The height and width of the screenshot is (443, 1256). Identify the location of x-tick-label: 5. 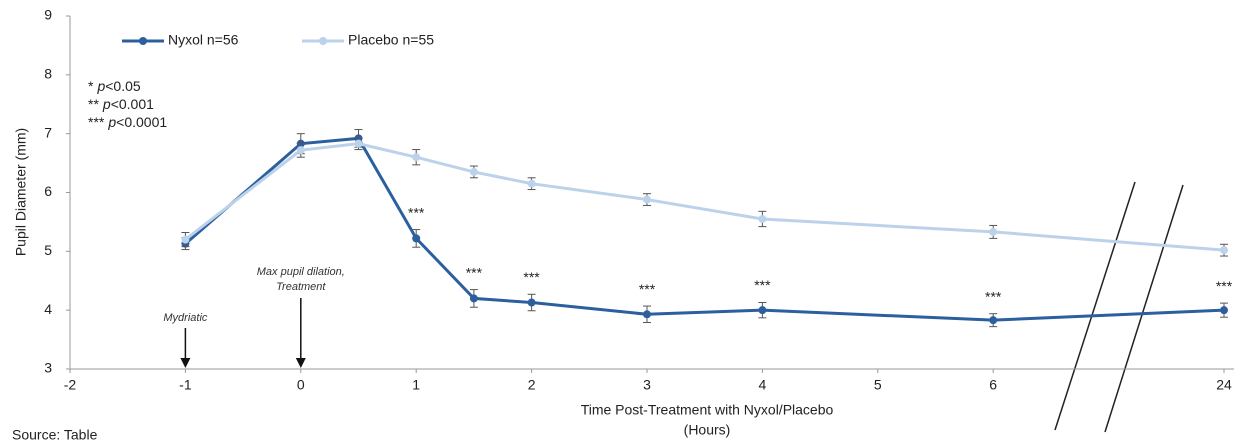
(878, 385).